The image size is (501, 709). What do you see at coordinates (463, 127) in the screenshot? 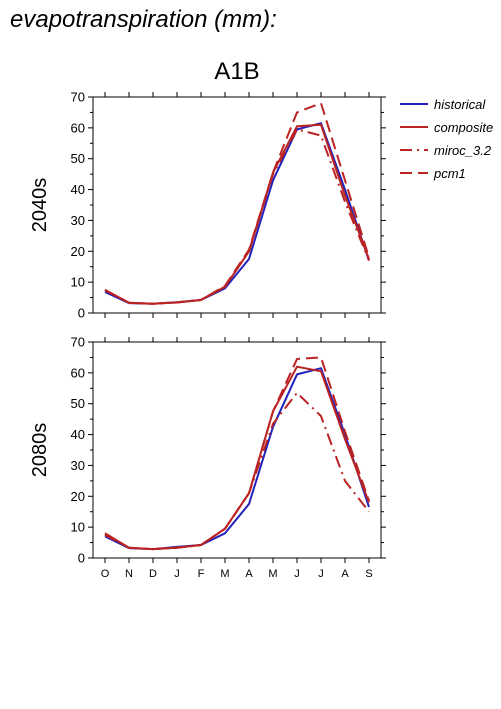
I see `legend-label: composite` at bounding box center [463, 127].